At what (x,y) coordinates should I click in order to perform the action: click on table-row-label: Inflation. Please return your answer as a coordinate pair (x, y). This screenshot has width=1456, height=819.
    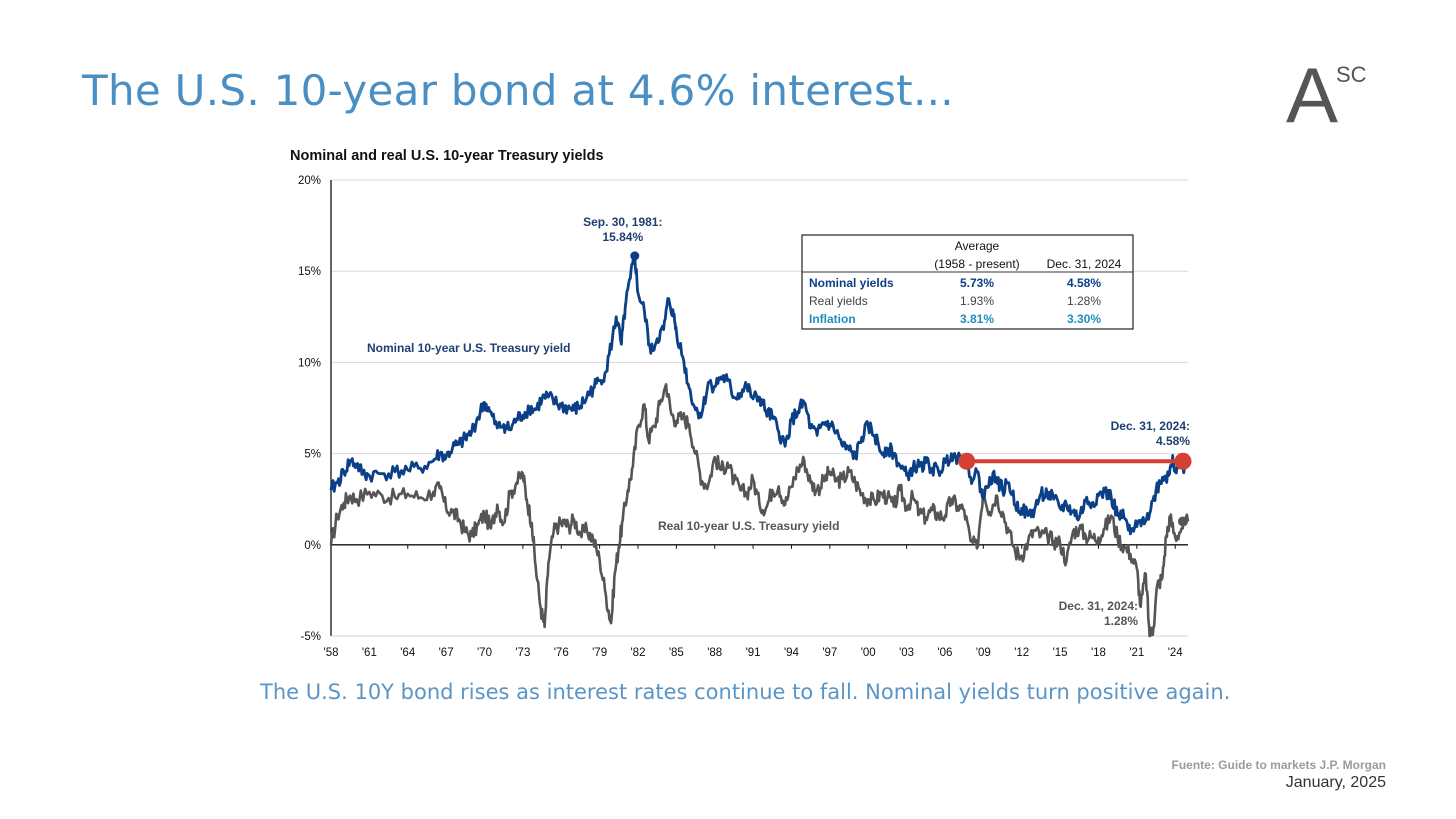
    Looking at the image, I should click on (832, 319).